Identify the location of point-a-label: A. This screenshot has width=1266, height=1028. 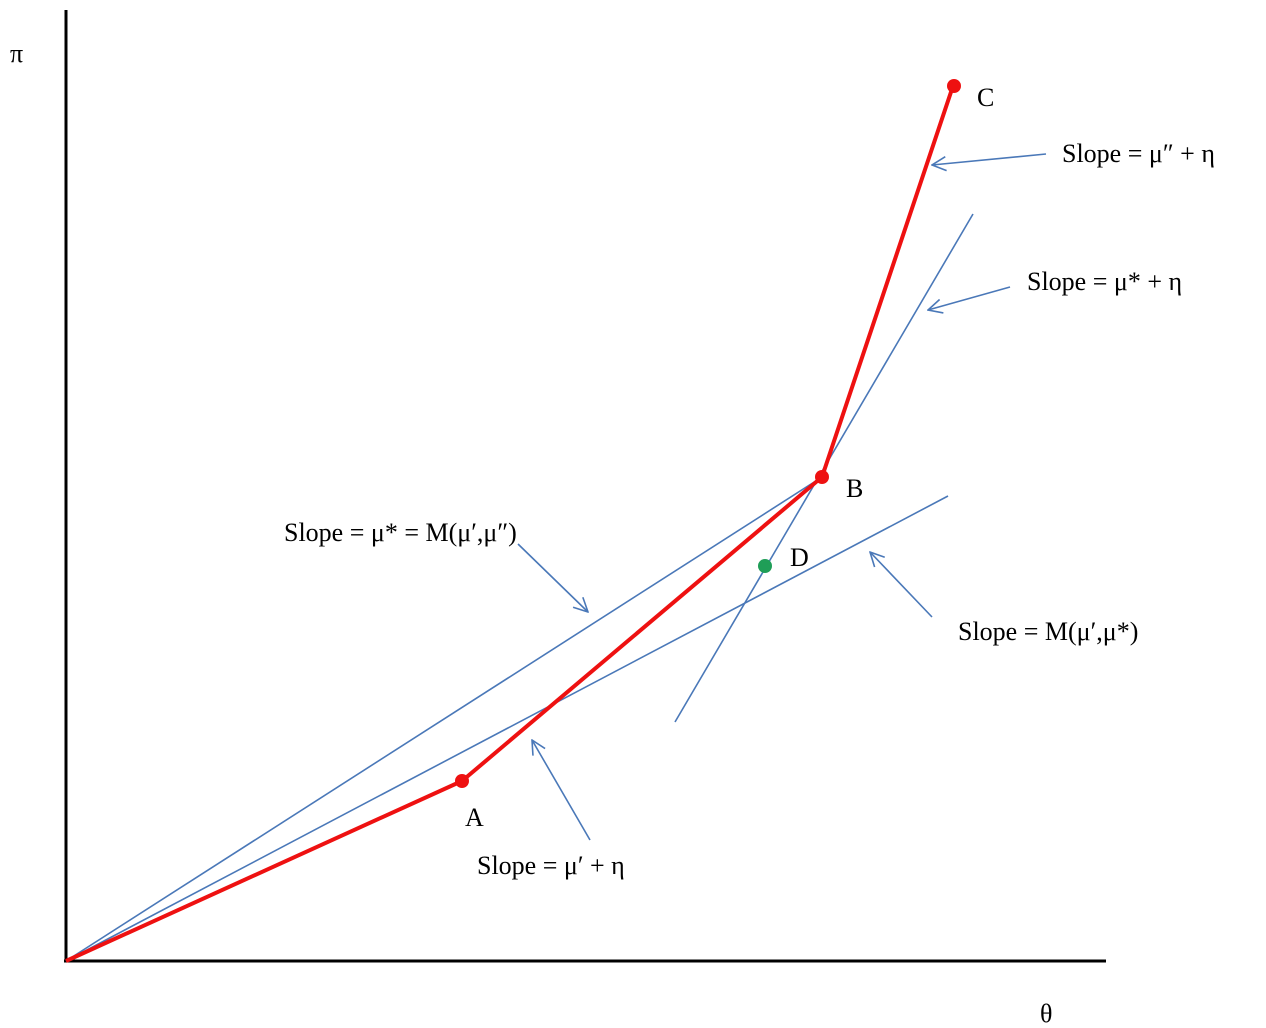
(474, 817).